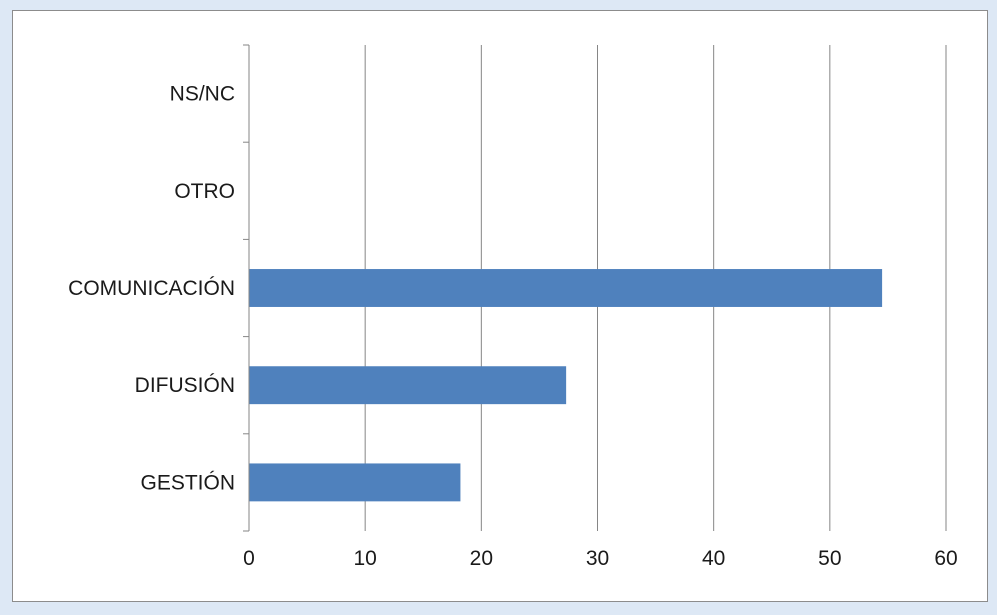 The width and height of the screenshot is (997, 615). I want to click on category-label-3: OTRO, so click(204, 191).